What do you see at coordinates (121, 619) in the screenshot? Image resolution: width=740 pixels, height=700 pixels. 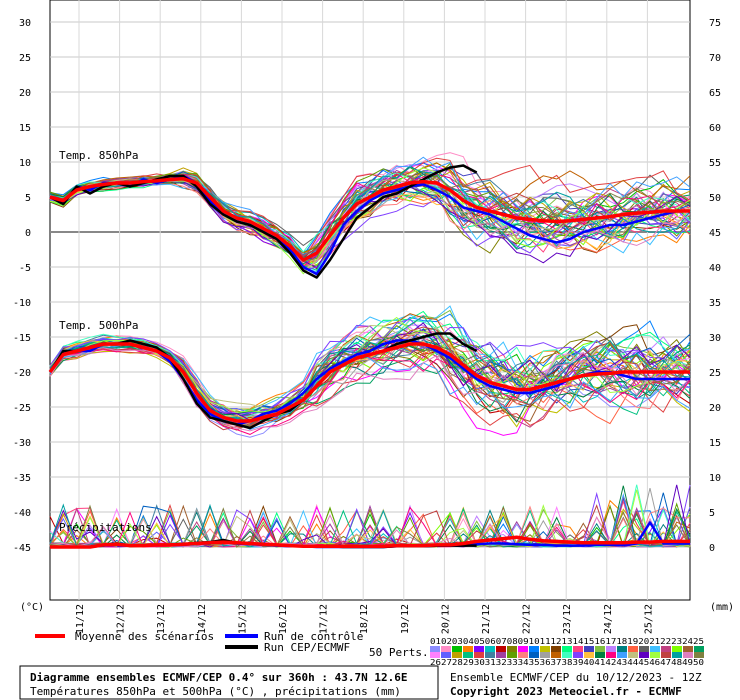 I see `x-tick-label: 12/12` at bounding box center [121, 619].